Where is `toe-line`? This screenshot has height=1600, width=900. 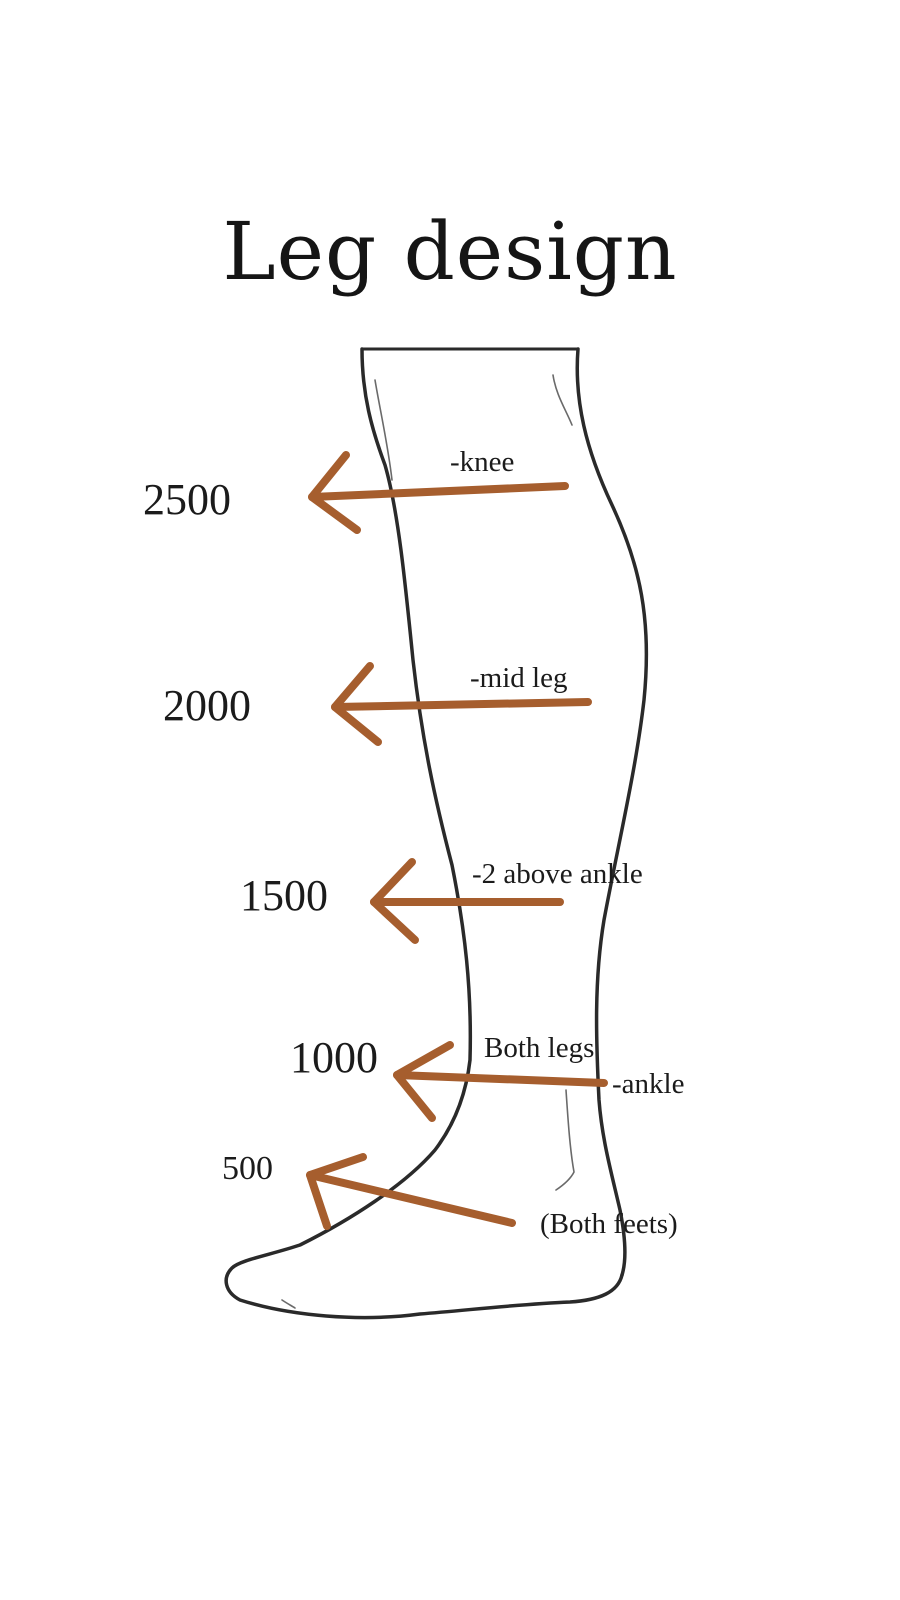
toe-line is located at coordinates (288, 1304).